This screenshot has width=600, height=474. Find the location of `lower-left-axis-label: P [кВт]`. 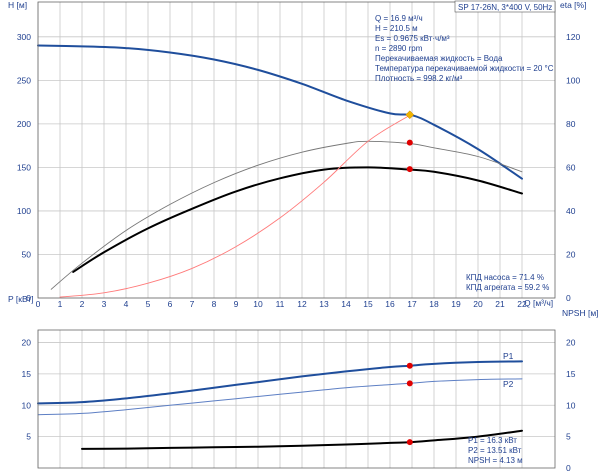

lower-left-axis-label: P [кВт] is located at coordinates (21, 299).